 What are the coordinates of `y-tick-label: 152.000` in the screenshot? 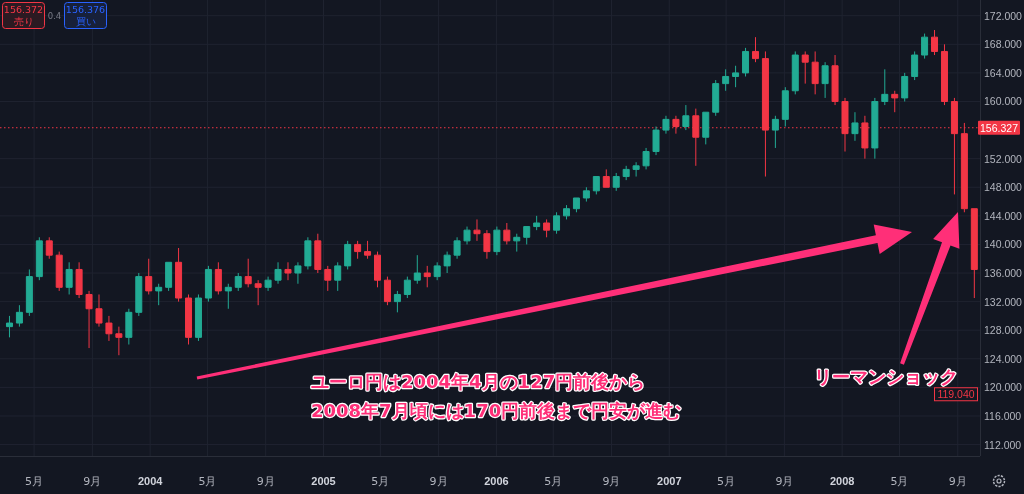 It's located at (1003, 158).